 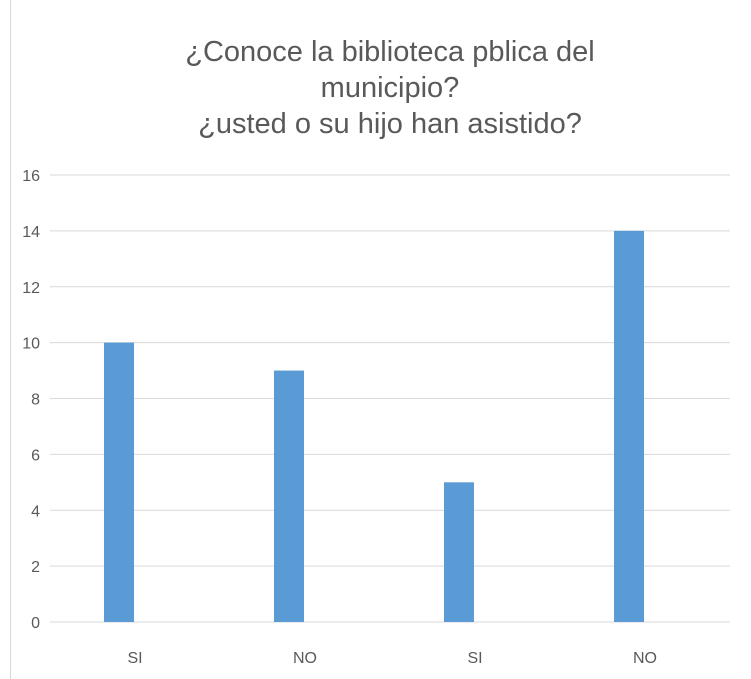 What do you see at coordinates (10, 339) in the screenshot?
I see `left-border-line` at bounding box center [10, 339].